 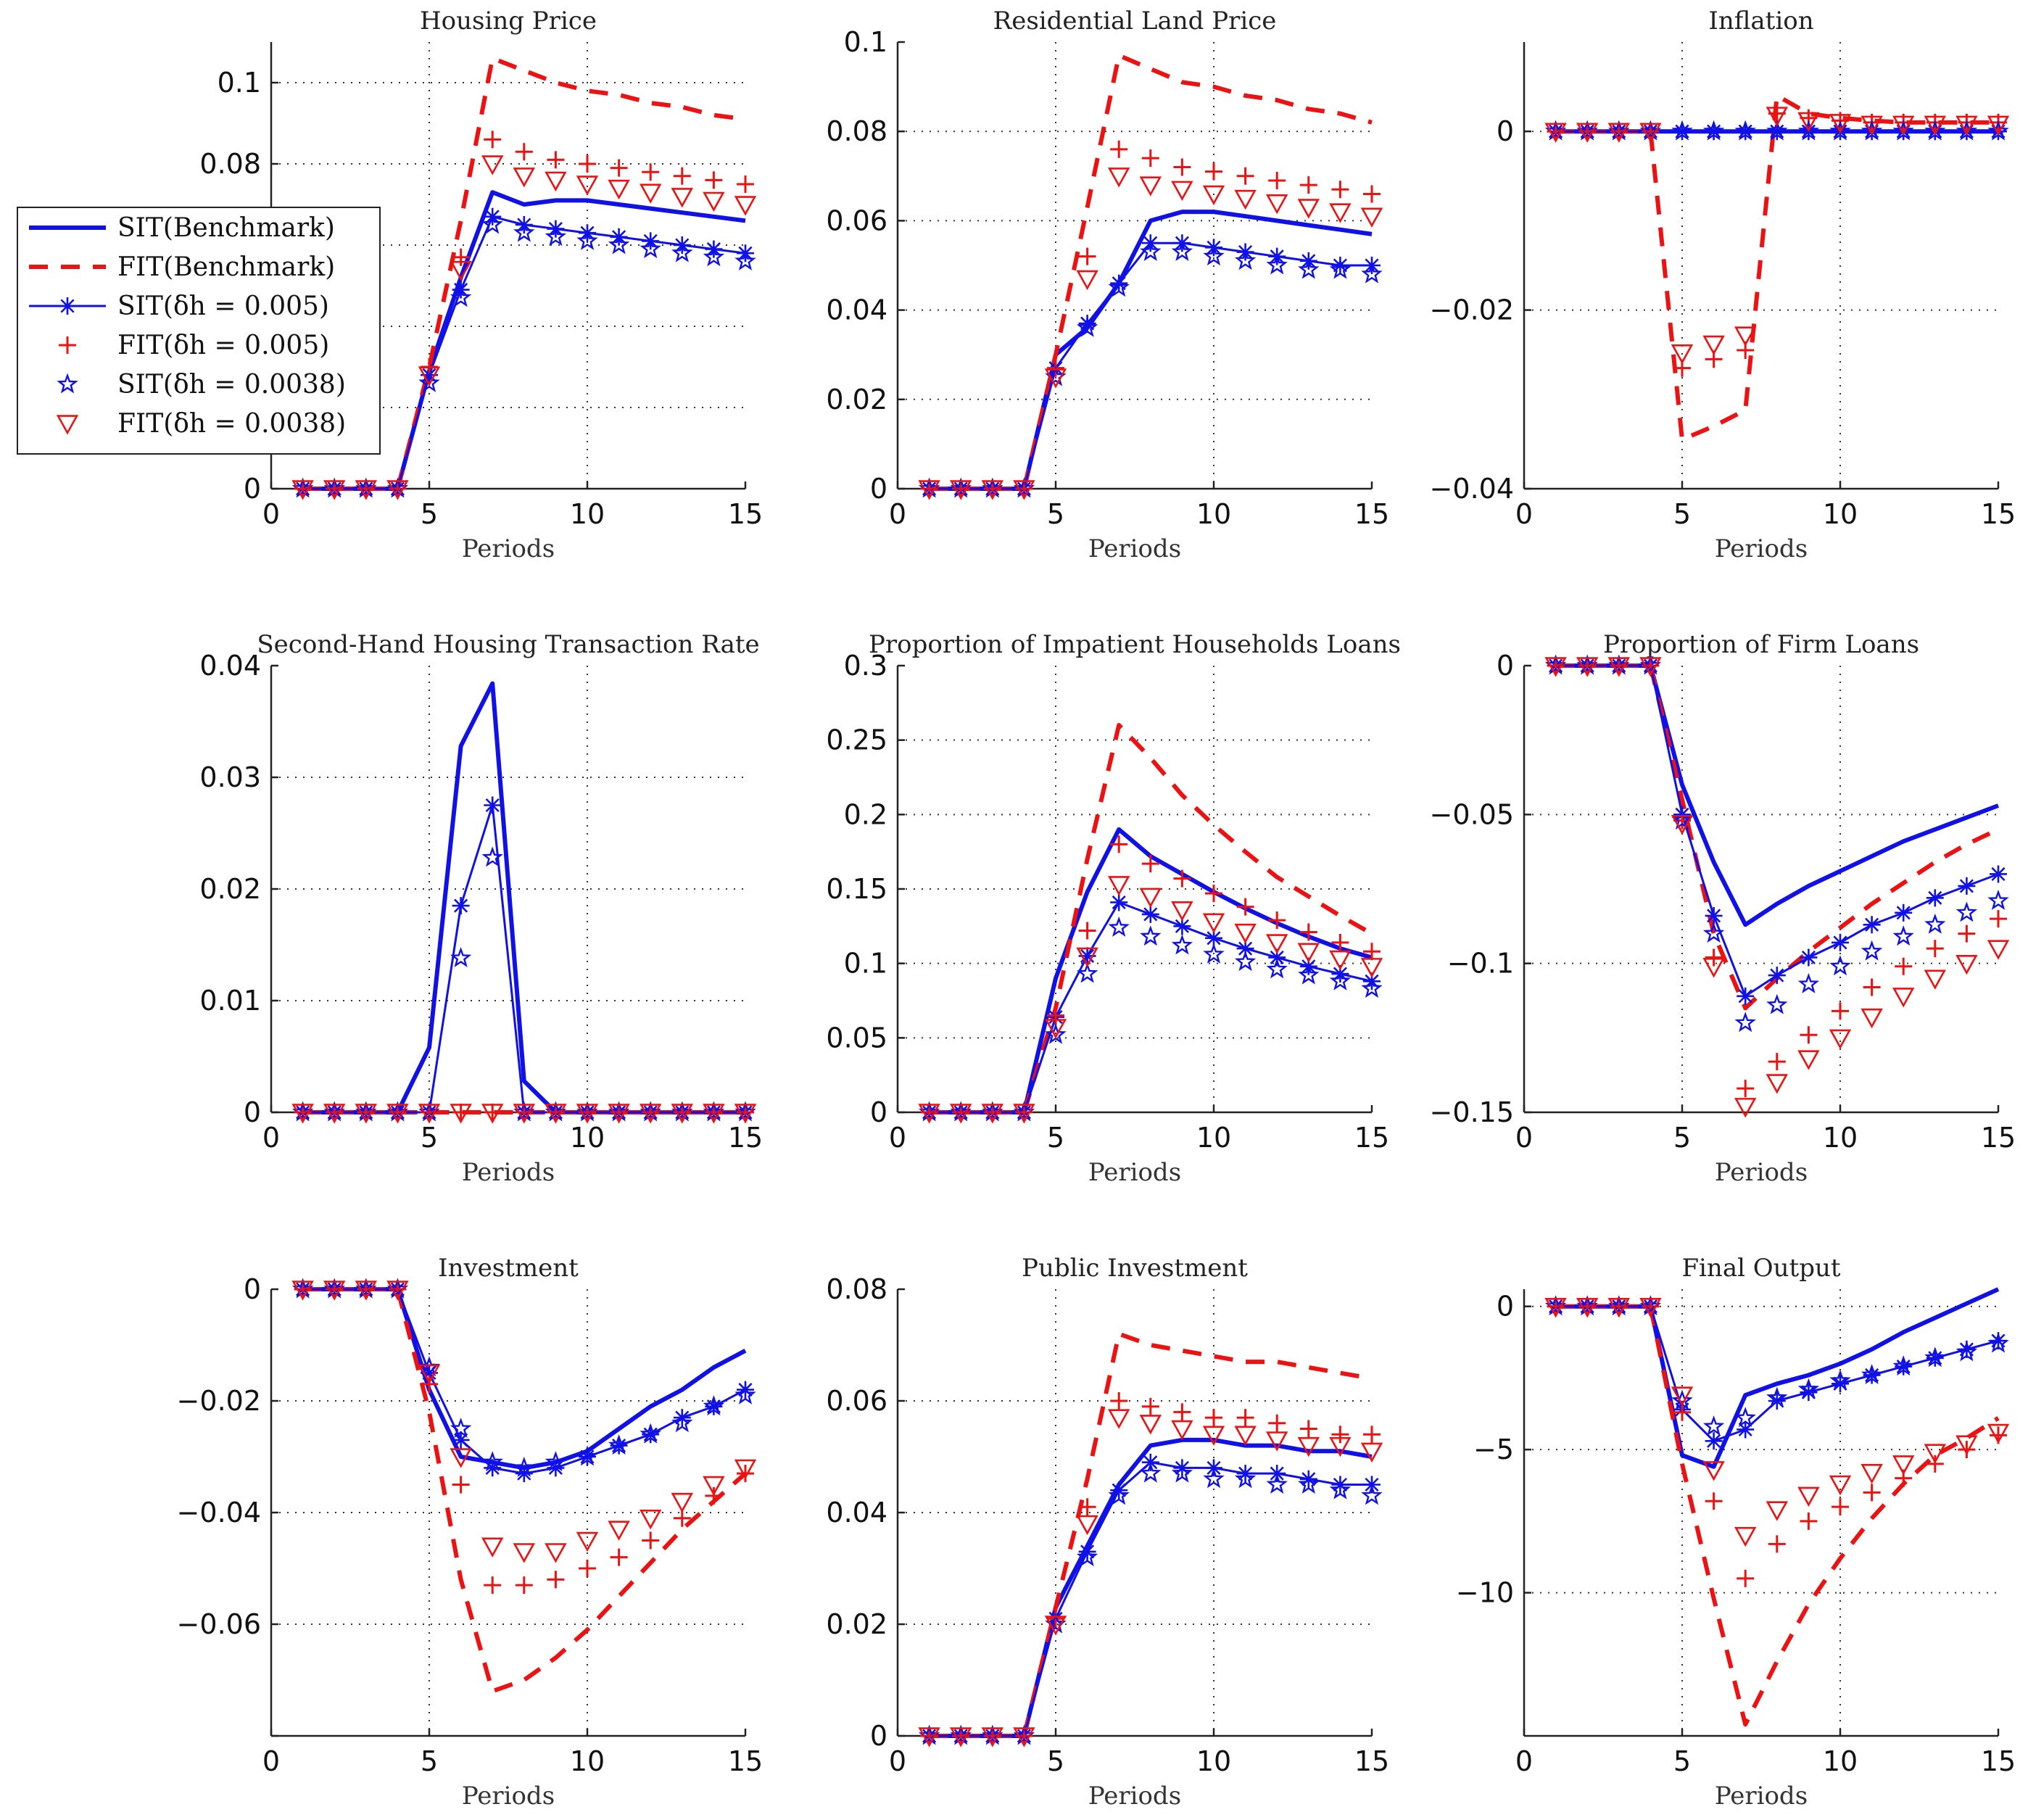 What do you see at coordinates (857, 220) in the screenshot?
I see `y-tick-label: 0.06` at bounding box center [857, 220].